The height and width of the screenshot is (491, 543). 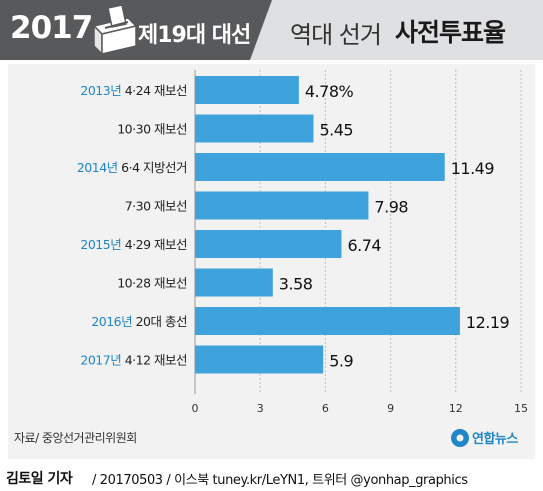 I want to click on category-label: 2017년 4·12 재보선, so click(x=133, y=360).